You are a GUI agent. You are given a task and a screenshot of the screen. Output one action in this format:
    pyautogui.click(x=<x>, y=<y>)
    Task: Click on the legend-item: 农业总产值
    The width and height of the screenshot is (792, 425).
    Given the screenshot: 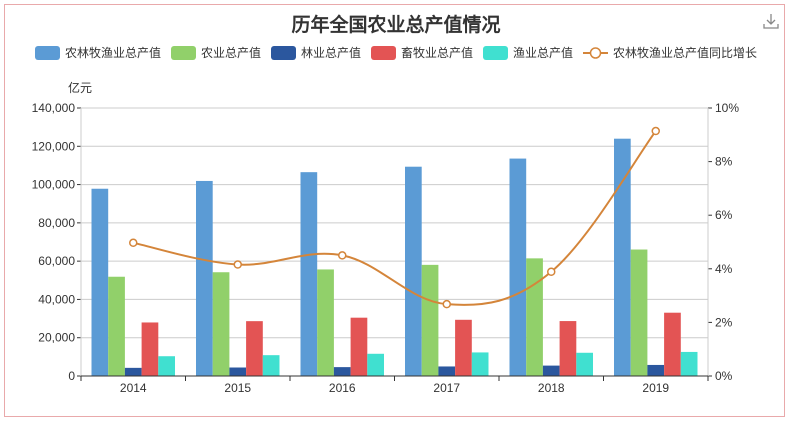 What is the action you would take?
    pyautogui.click(x=215, y=52)
    